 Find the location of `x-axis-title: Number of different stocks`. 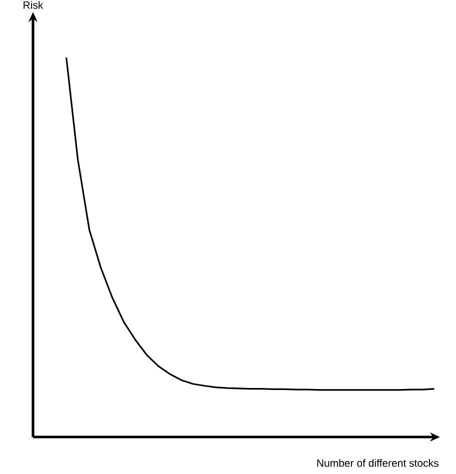

x-axis-title: Number of different stocks is located at coordinates (377, 463).